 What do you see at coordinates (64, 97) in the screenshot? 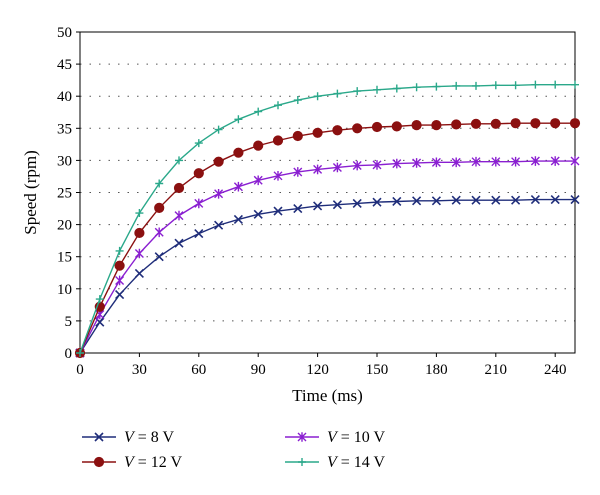
I see `y-tick-label-40: 40` at bounding box center [64, 97].